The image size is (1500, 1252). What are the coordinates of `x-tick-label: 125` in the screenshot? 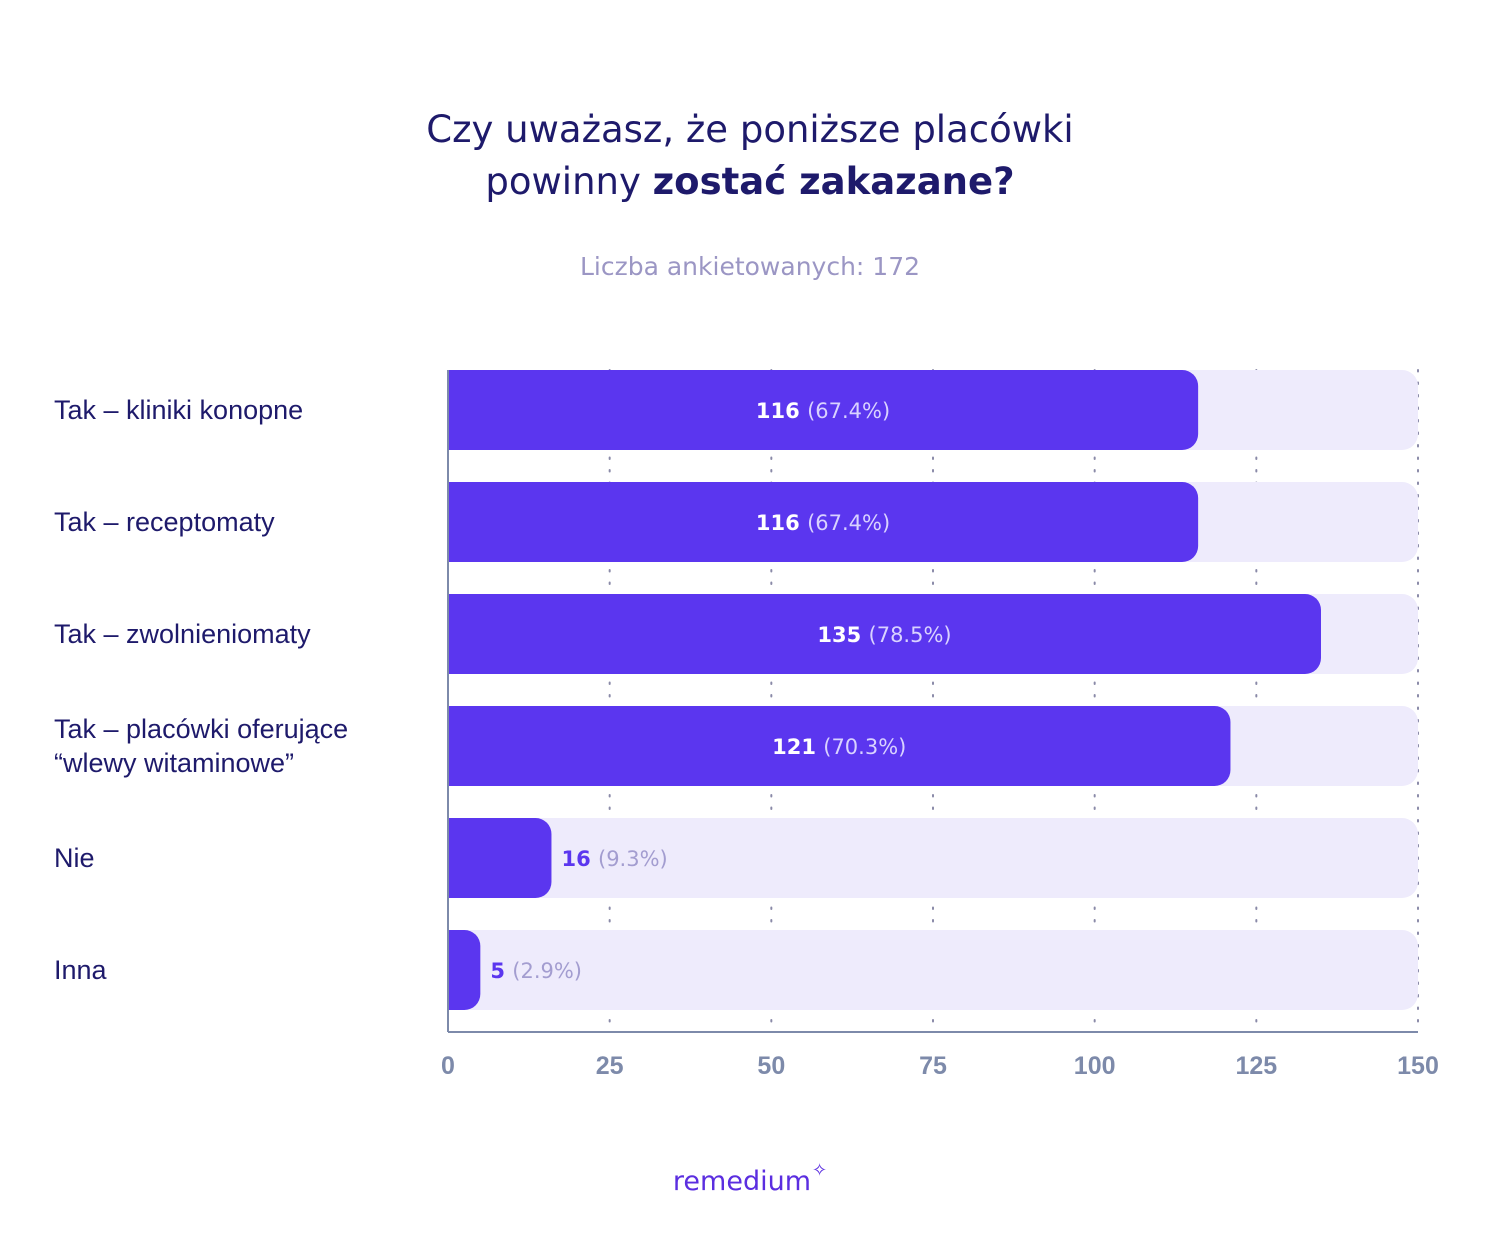 It's located at (1256, 1066).